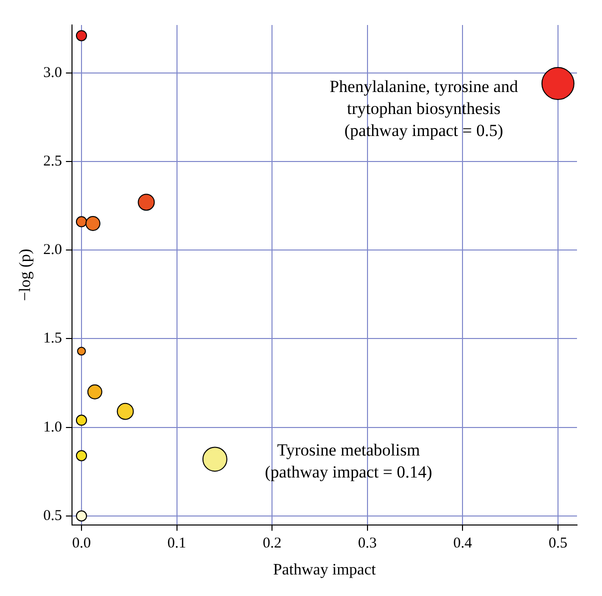 This screenshot has width=602, height=596. I want to click on x-axis-title: Pathway impact, so click(324, 570).